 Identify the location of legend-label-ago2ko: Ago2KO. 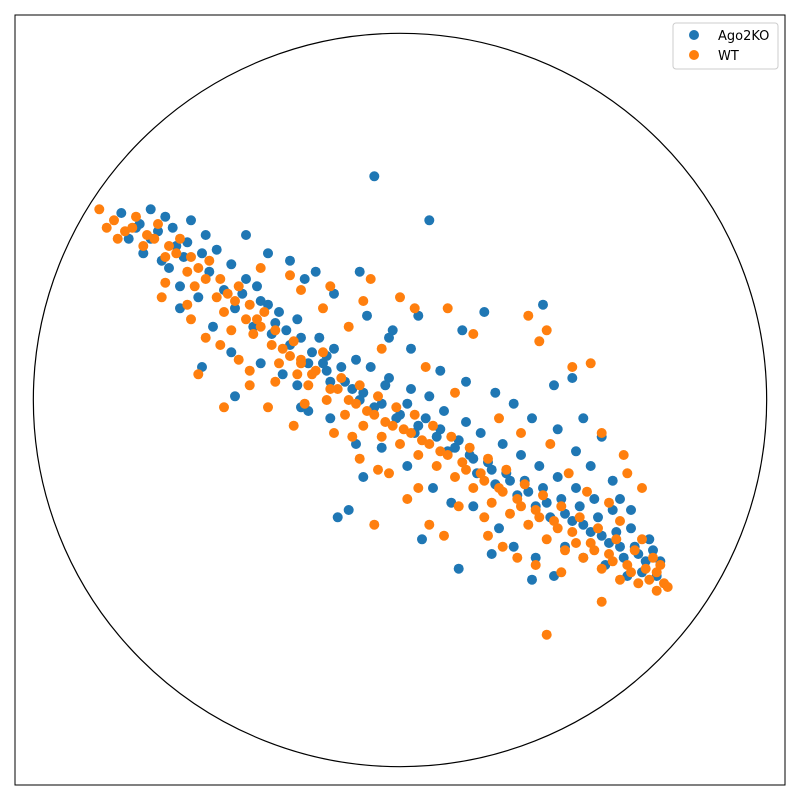
(743, 36).